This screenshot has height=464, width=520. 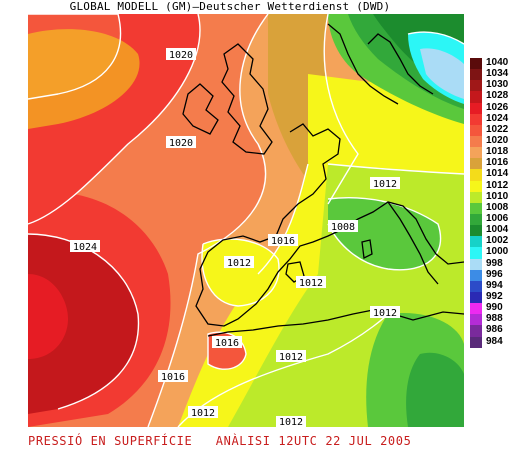 What do you see at coordinates (495, 74) in the screenshot?
I see `legend-row: 1034` at bounding box center [495, 74].